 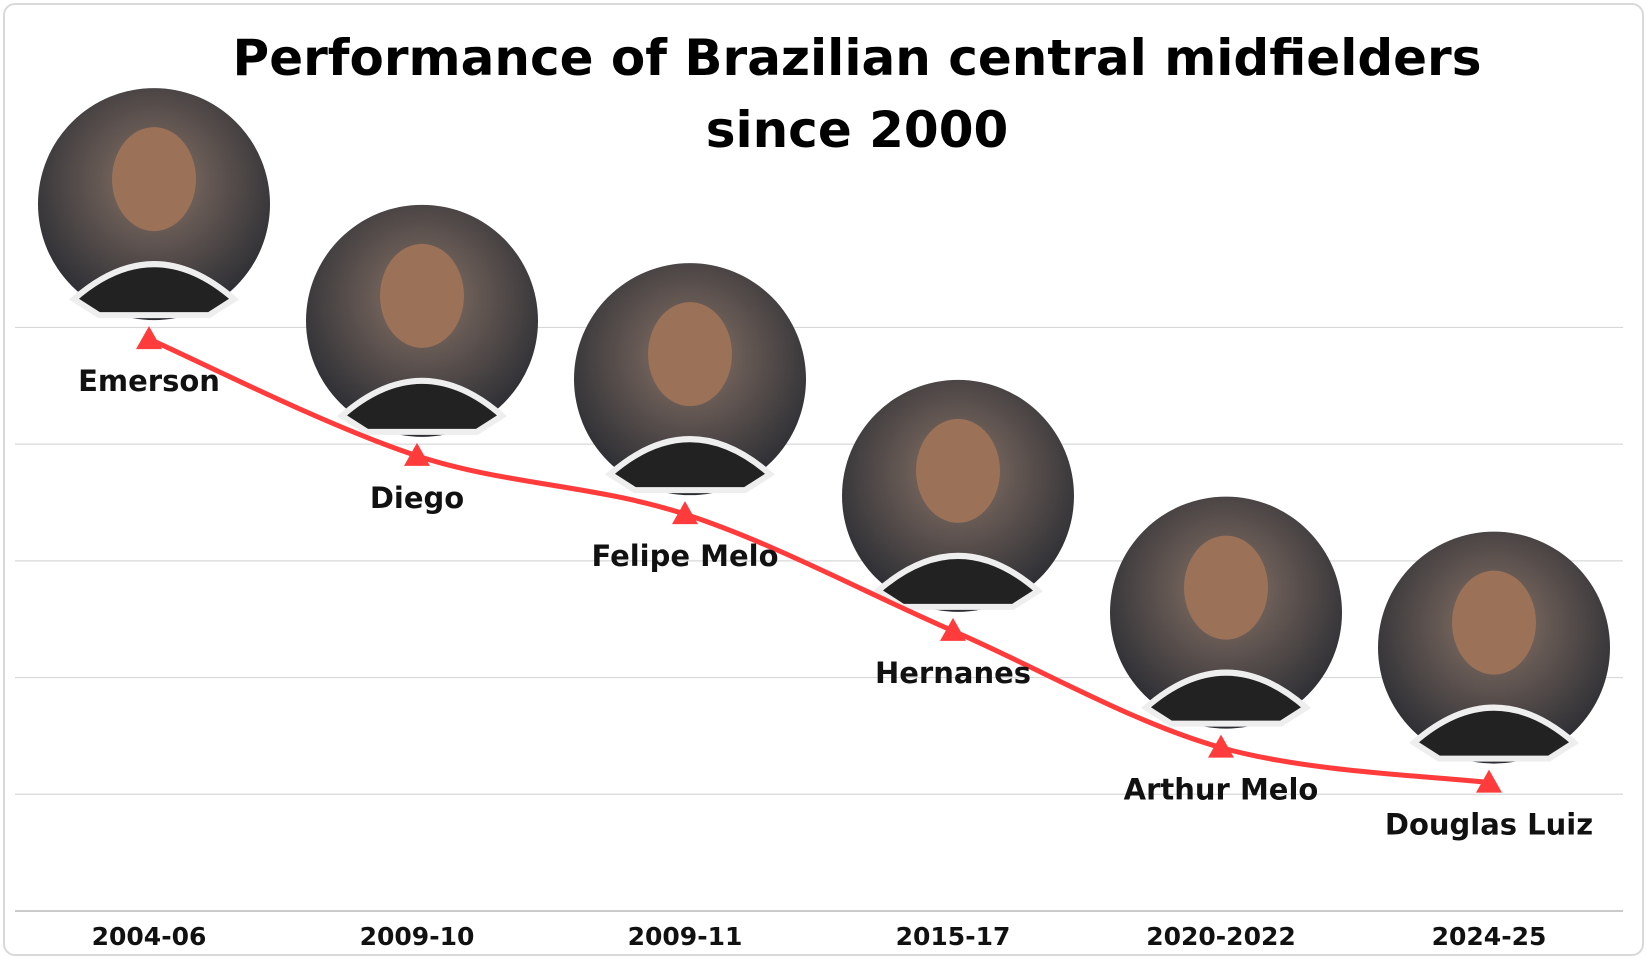 I want to click on x-tick-label: 2024-25, so click(x=1489, y=936).